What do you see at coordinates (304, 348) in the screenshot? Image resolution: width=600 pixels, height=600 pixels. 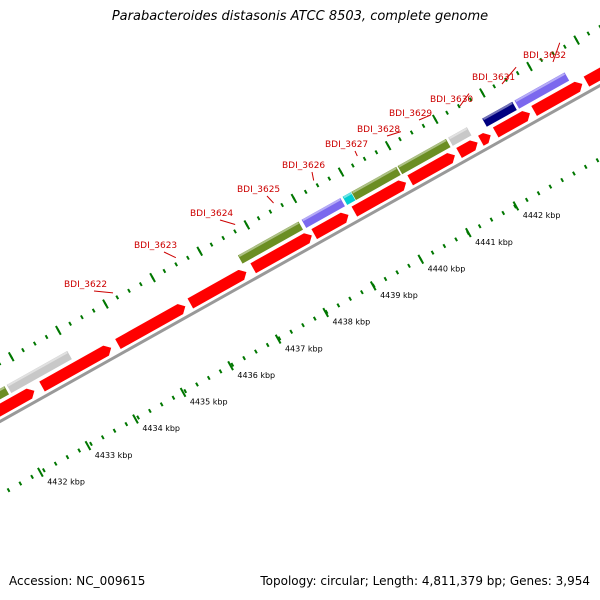 I see `scale-kbp-label: 4437 kbp` at bounding box center [304, 348].